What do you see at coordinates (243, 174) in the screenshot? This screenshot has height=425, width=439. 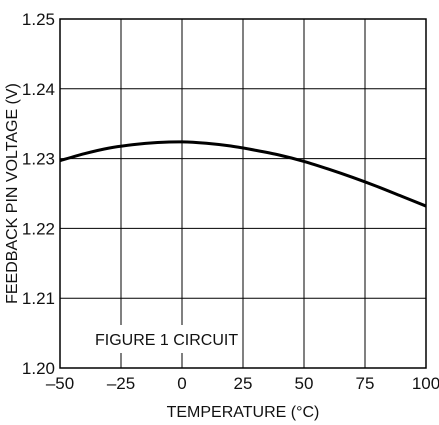 I see `series-line` at bounding box center [243, 174].